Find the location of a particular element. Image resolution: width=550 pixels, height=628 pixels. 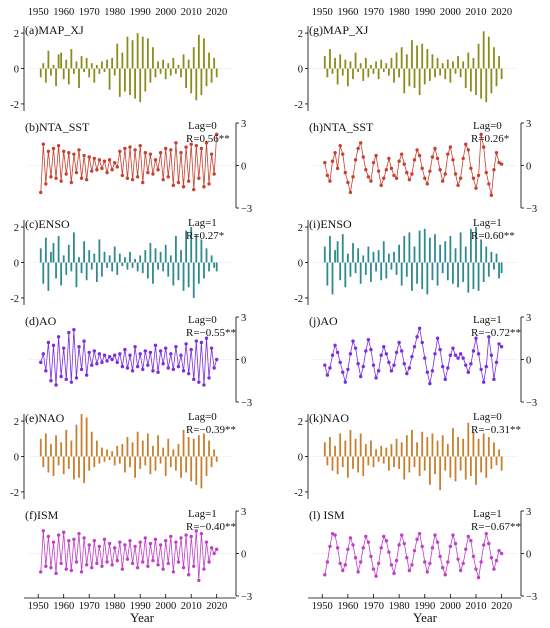

y-tick-label-j-2: −3 is located at coordinates (531, 403).